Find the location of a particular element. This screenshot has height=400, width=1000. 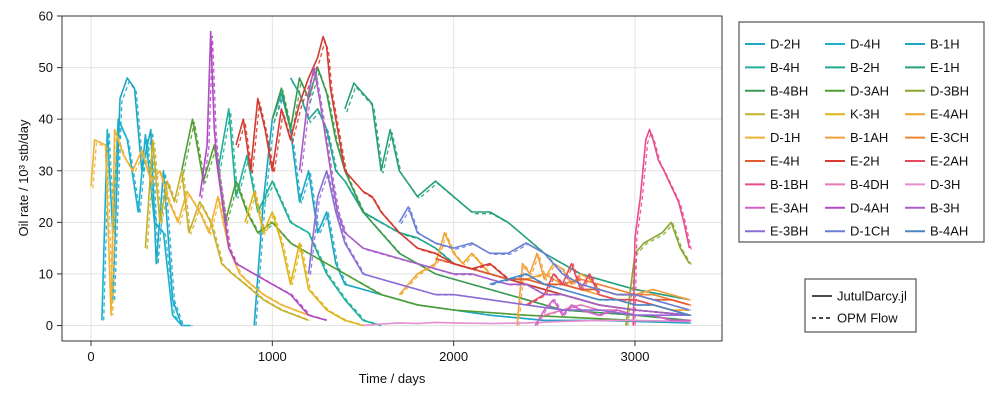

series-line-opm-d-1h is located at coordinates (201, 224).